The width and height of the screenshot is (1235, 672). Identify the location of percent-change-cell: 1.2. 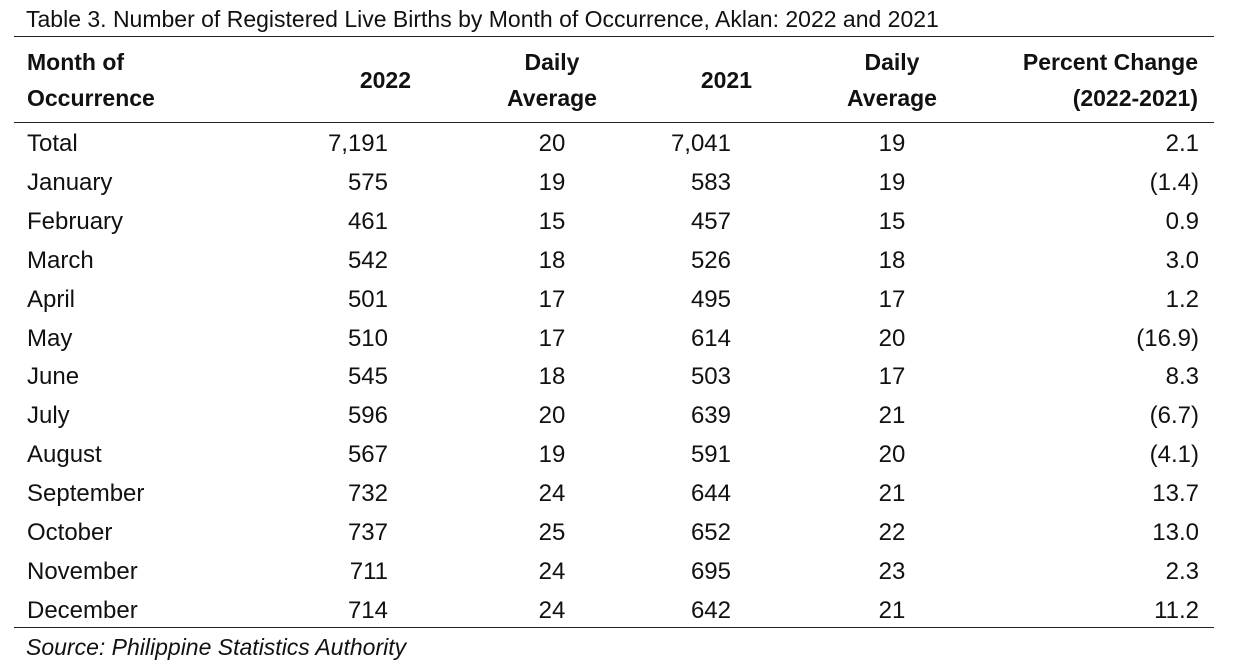
(1182, 299).